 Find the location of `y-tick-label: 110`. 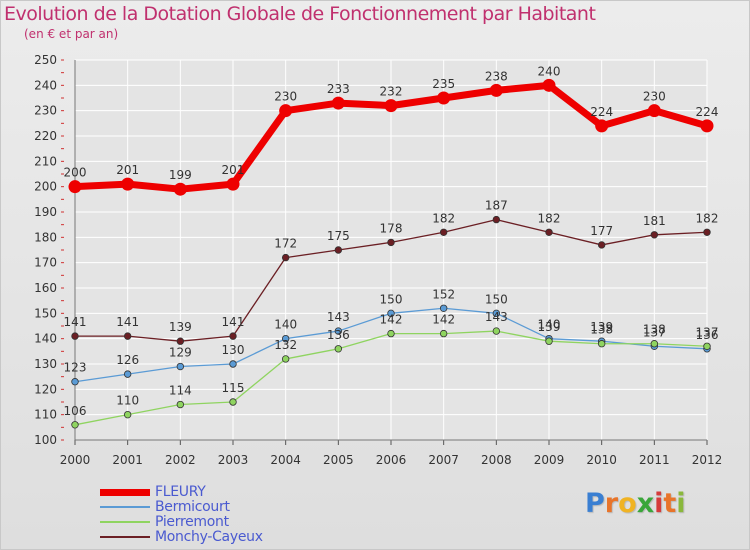

y-tick-label: 110 is located at coordinates (45, 415).